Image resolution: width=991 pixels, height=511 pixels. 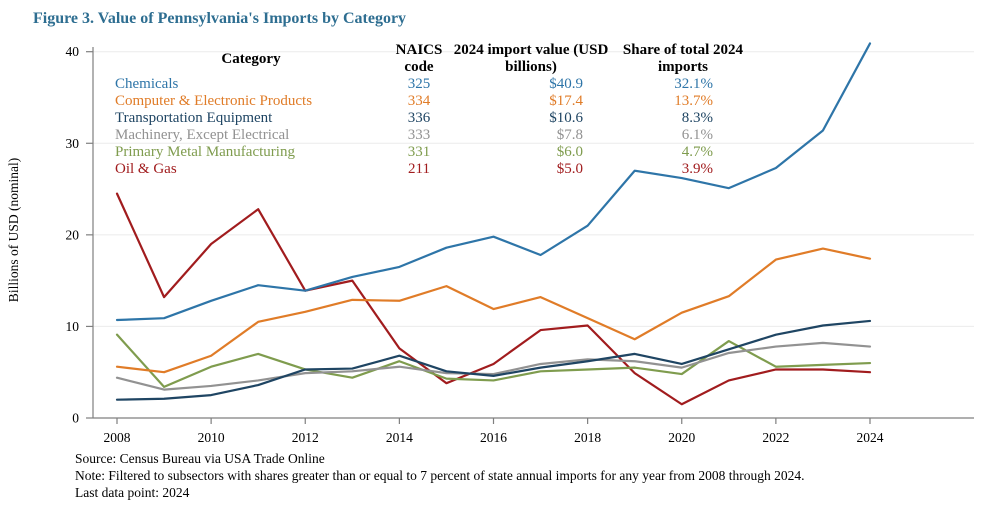 What do you see at coordinates (75, 418) in the screenshot?
I see `y-tick-label: 0` at bounding box center [75, 418].